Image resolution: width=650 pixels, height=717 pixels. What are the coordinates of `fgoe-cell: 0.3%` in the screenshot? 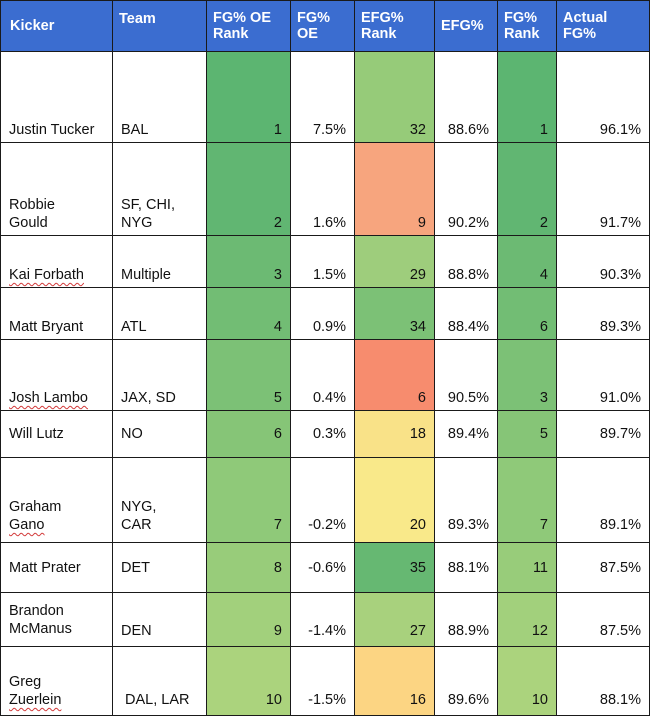 It's located at (322, 434).